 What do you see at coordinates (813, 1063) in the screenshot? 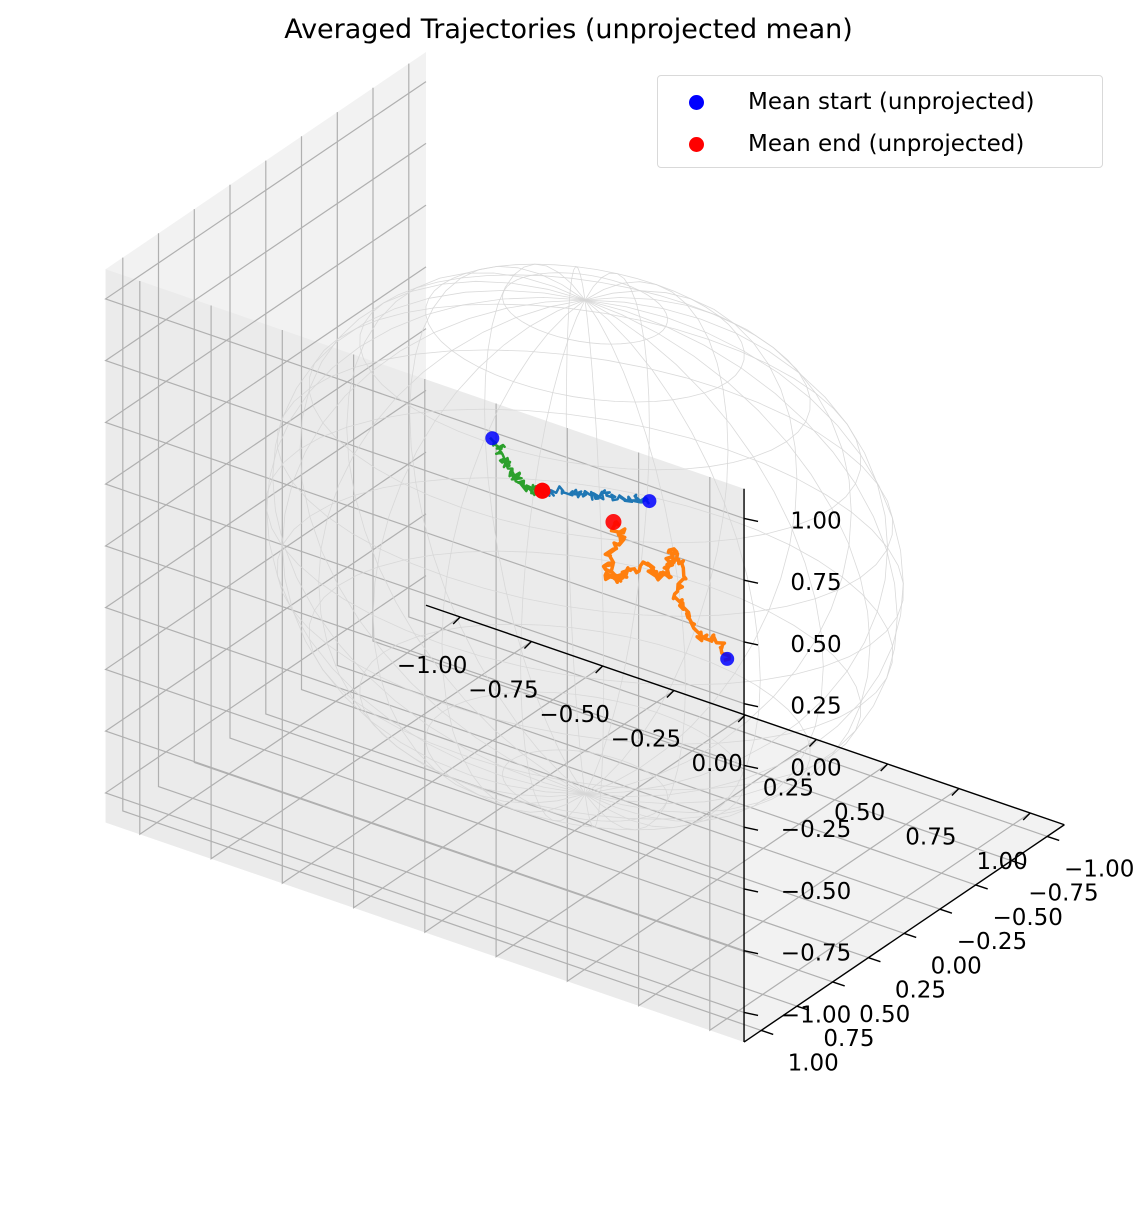
I see `y-tick-label: 1.00` at bounding box center [813, 1063].